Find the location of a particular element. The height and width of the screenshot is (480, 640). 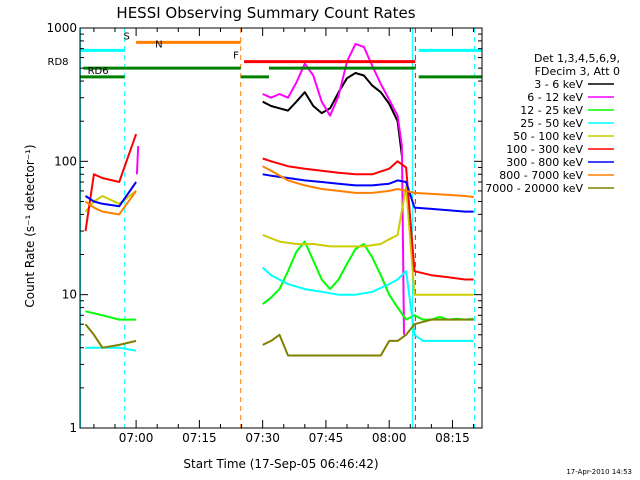

generation-timestamp: 17-Apr-2010 14:53 is located at coordinates (599, 472).